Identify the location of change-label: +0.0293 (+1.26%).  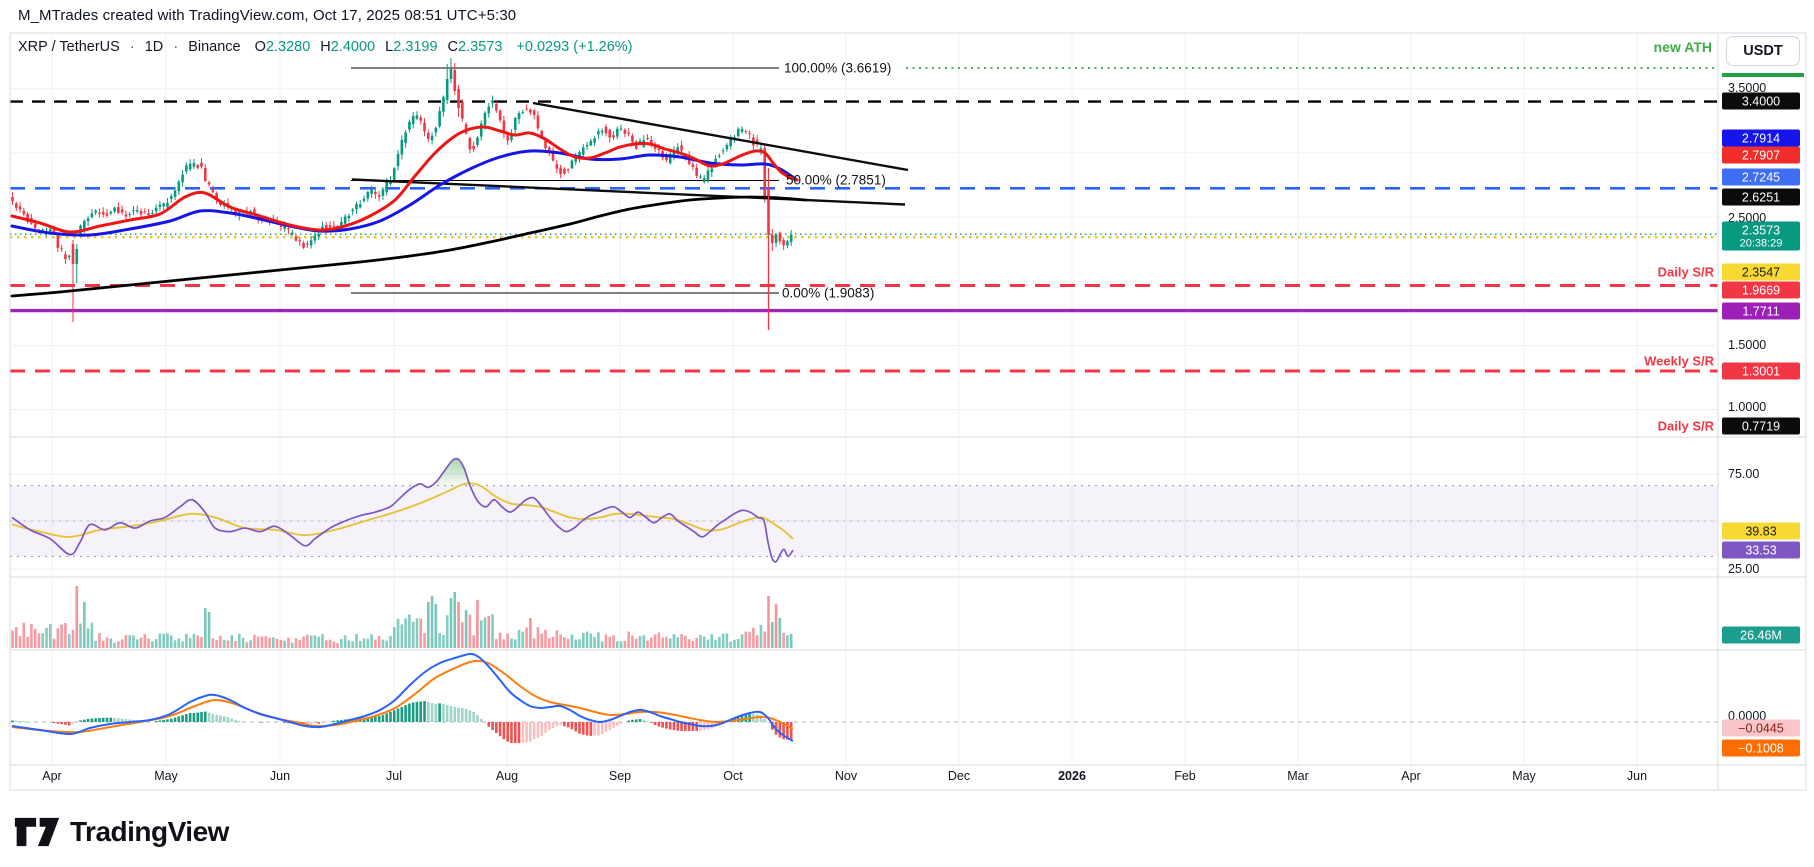
(574, 47).